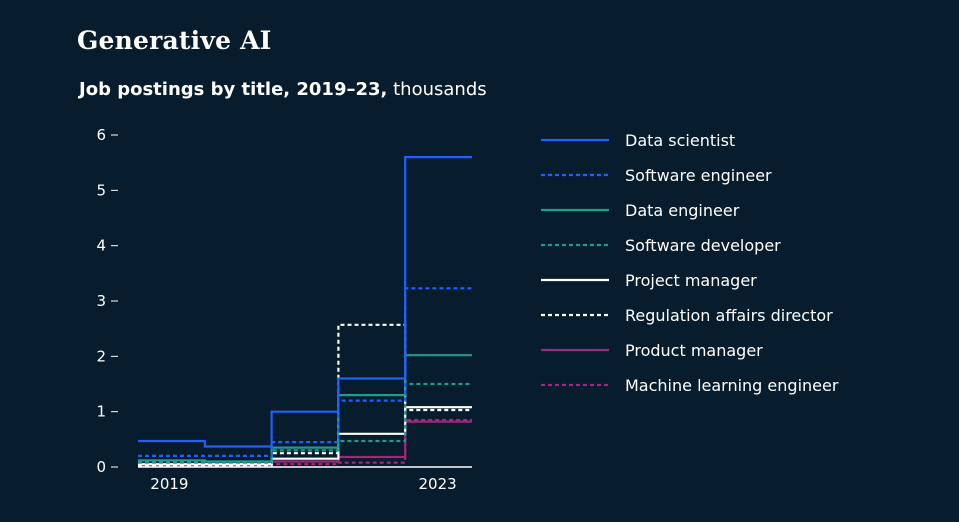 Image resolution: width=959 pixels, height=522 pixels. Describe the element at coordinates (101, 135) in the screenshot. I see `y-tick-label: 6` at that location.